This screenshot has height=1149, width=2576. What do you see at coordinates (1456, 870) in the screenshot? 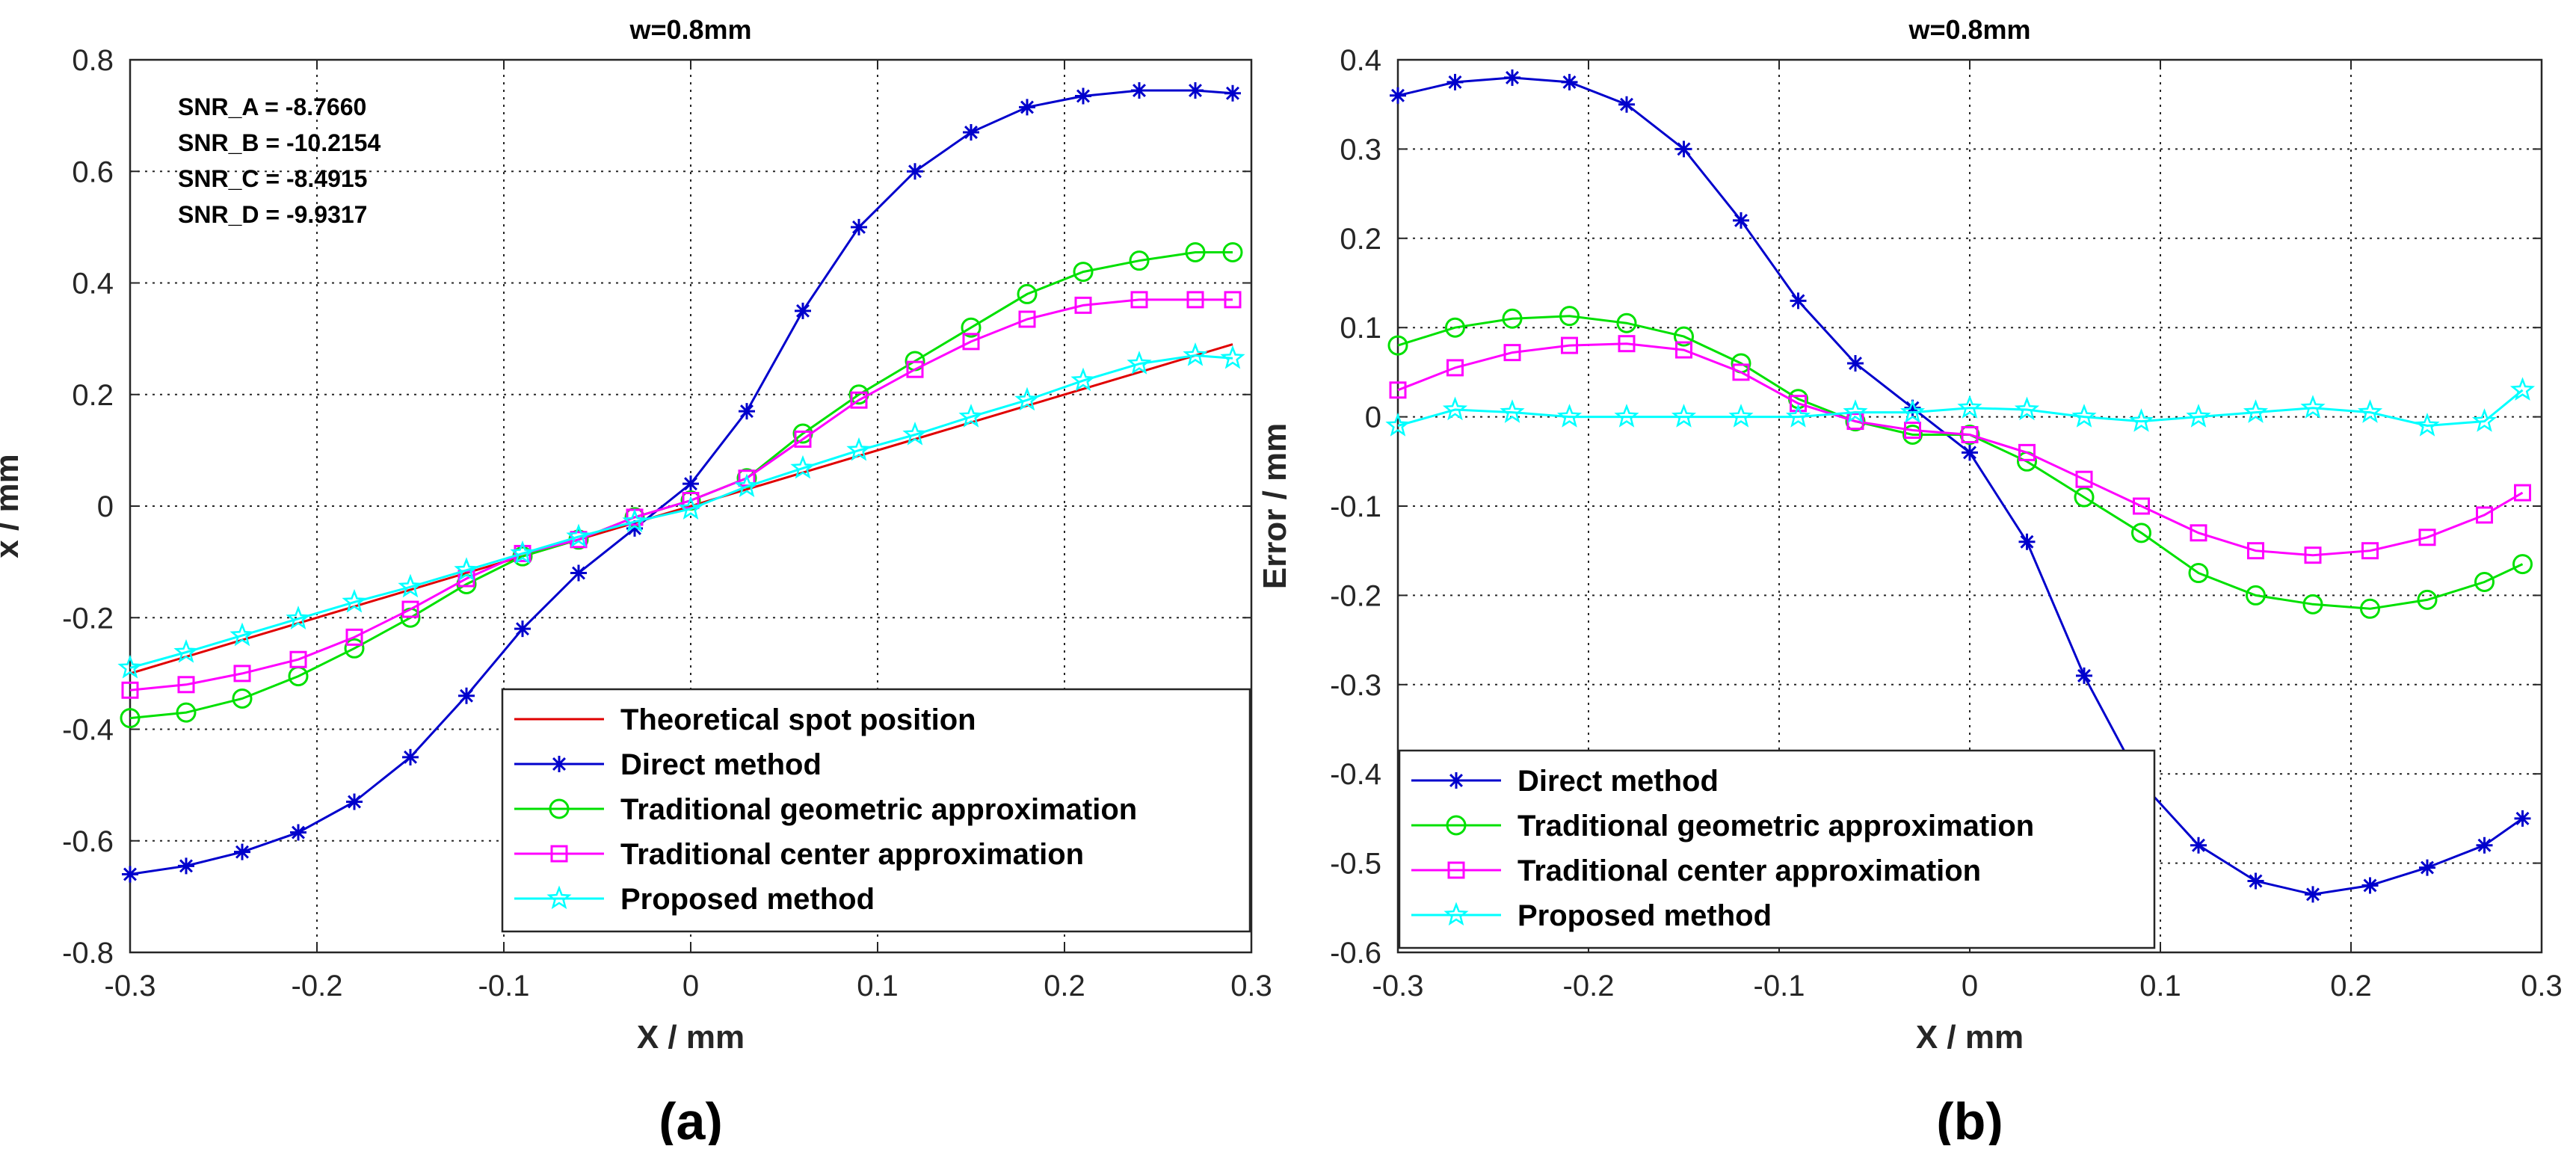
I see `legend-marker-center` at bounding box center [1456, 870].